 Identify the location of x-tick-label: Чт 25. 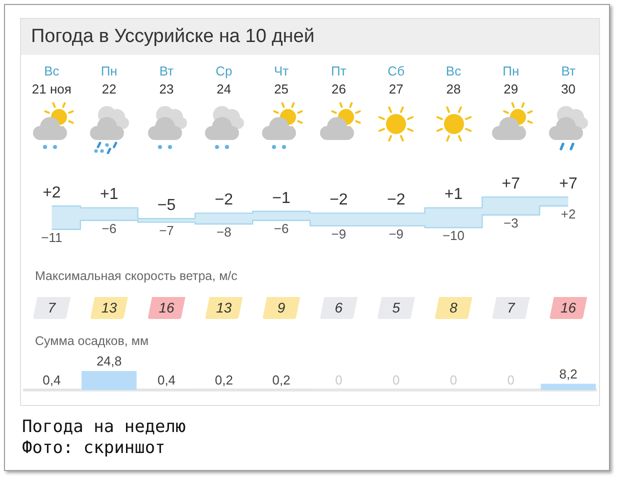
(281, 80).